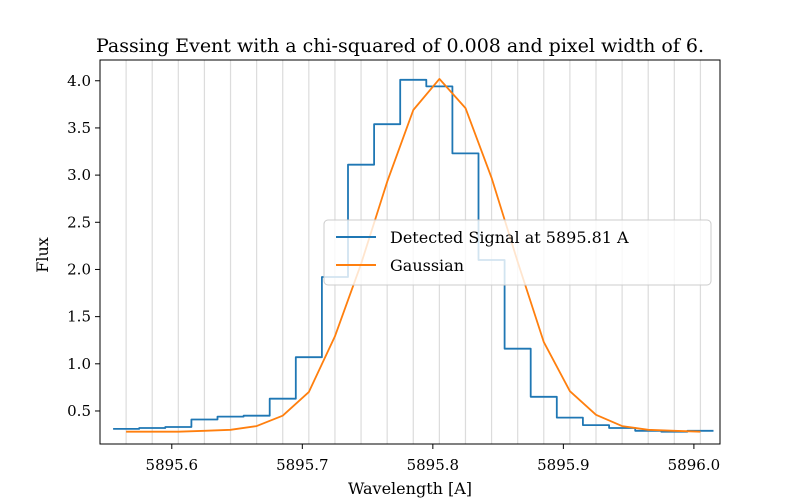 This screenshot has height=500, width=800. Describe the element at coordinates (433, 465) in the screenshot. I see `x-tick-label: 5895.8` at that location.